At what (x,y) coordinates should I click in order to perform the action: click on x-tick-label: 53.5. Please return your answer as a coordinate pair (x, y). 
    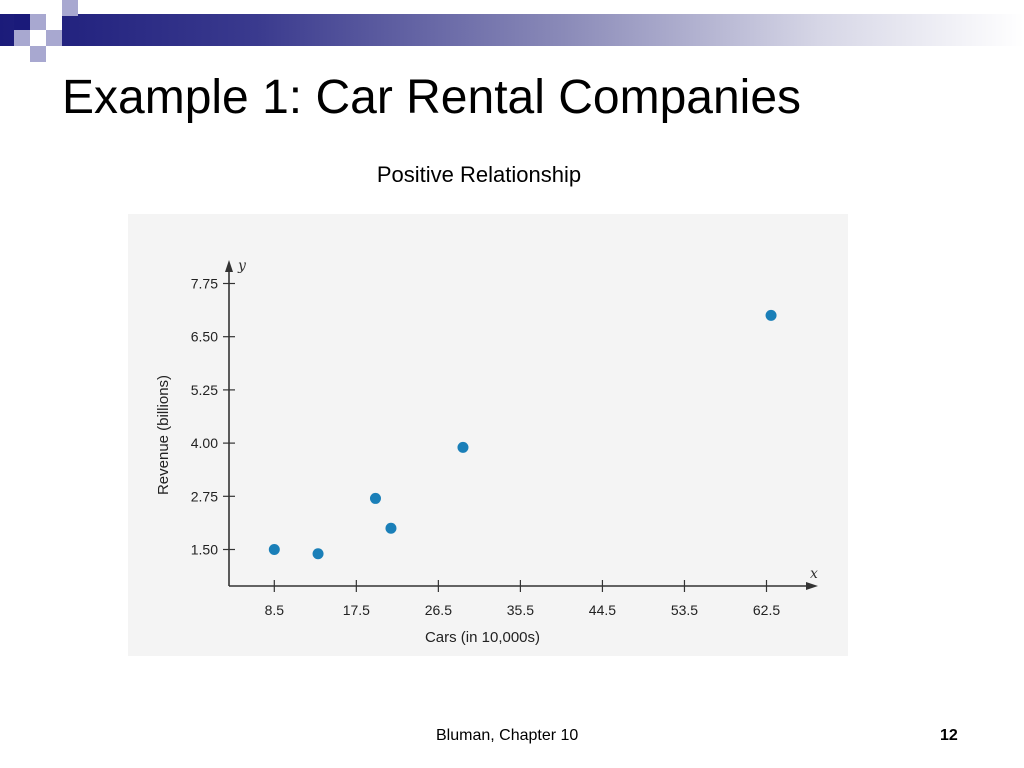
    Looking at the image, I should click on (684, 610).